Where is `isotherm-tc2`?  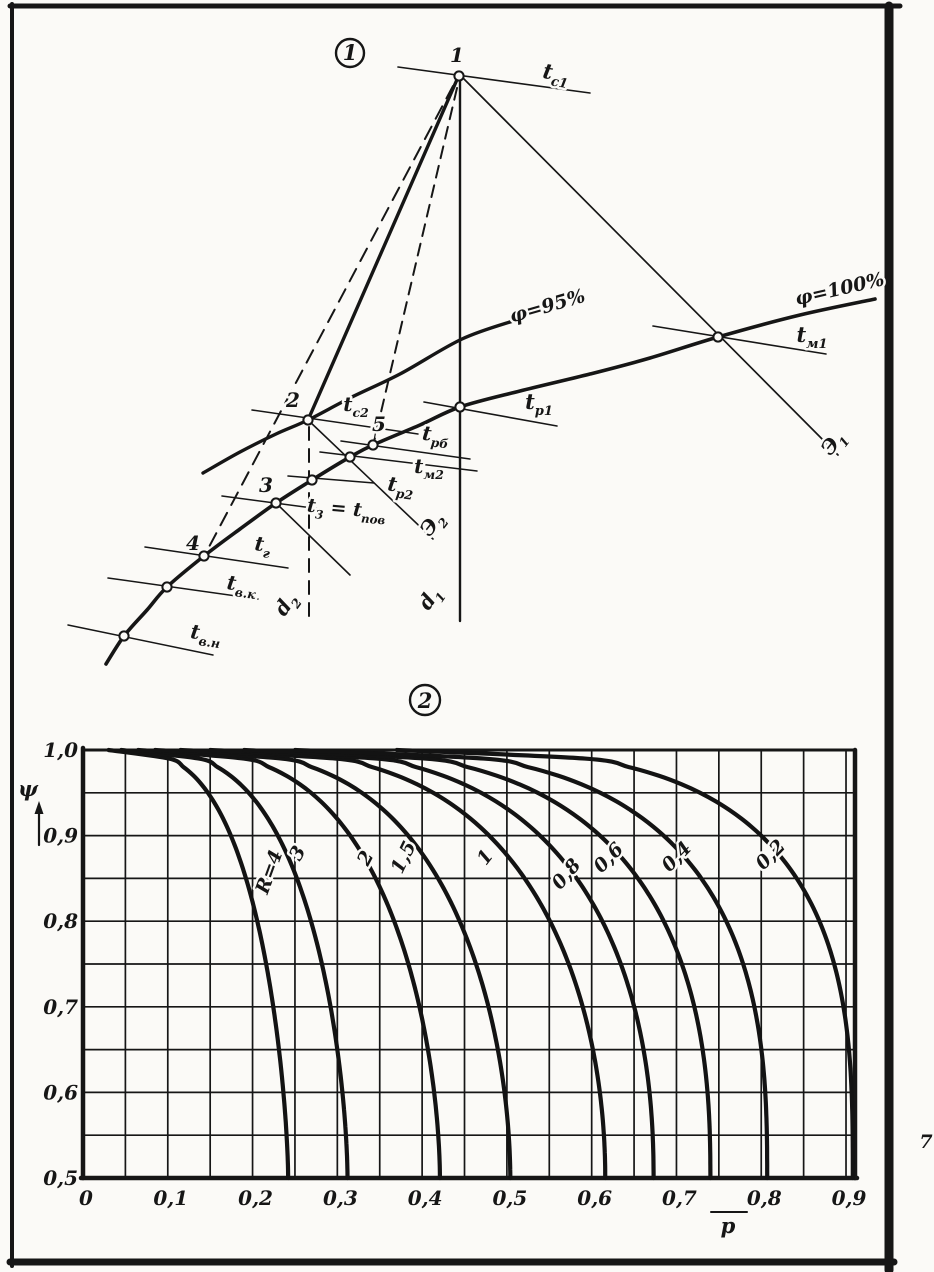
isotherm-tc2 is located at coordinates (335, 422).